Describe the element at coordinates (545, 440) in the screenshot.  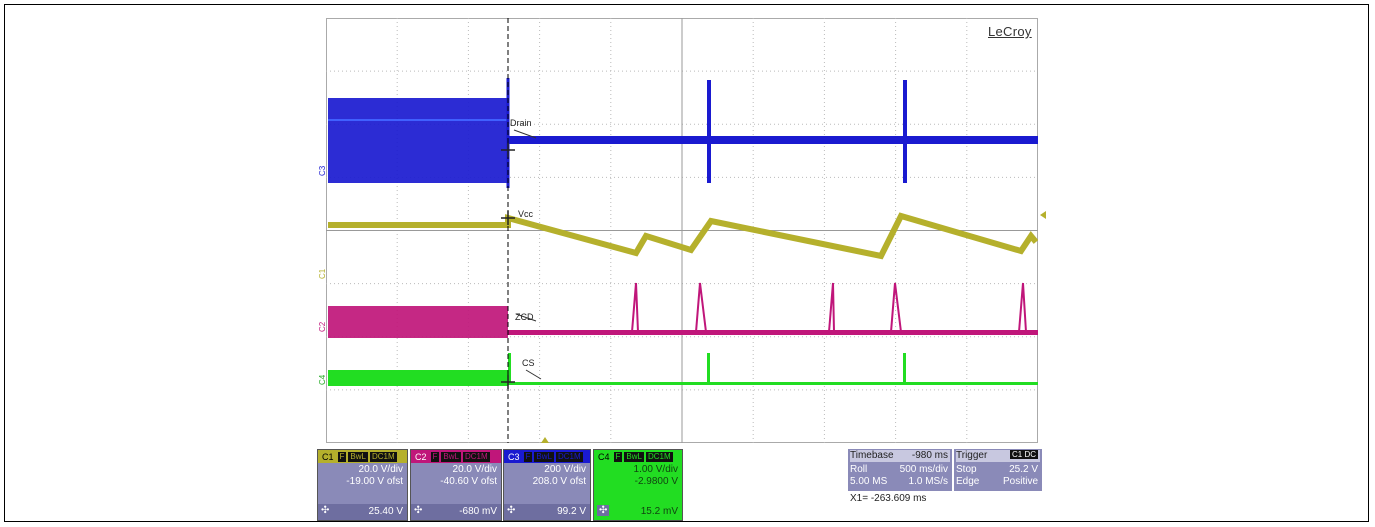
I see `trigger-position-marker` at that location.